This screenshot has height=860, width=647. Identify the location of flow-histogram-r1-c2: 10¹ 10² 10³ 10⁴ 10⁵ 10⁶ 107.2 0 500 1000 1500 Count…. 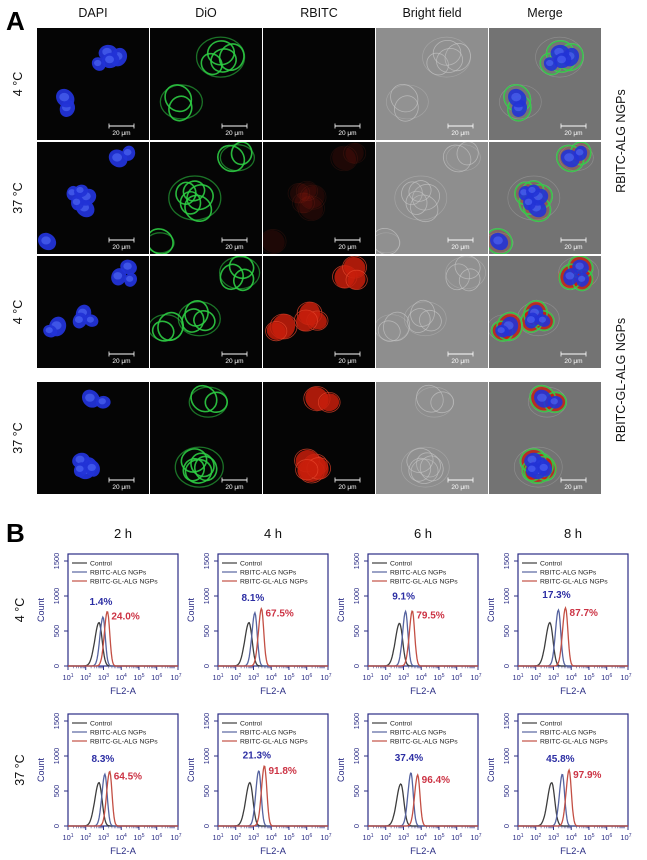
(259, 625).